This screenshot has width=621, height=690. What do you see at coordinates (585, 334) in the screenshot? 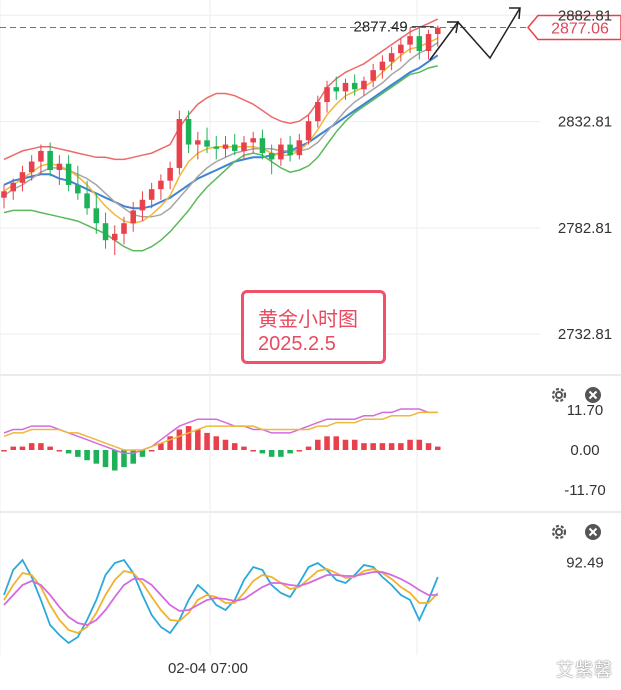
I see `y-tick-label: 2732.81` at bounding box center [585, 334].